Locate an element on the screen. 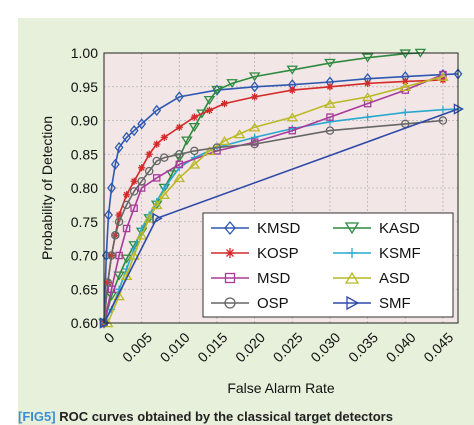 This screenshot has width=474, height=425. legend-label-msd: MSD is located at coordinates (274, 278).